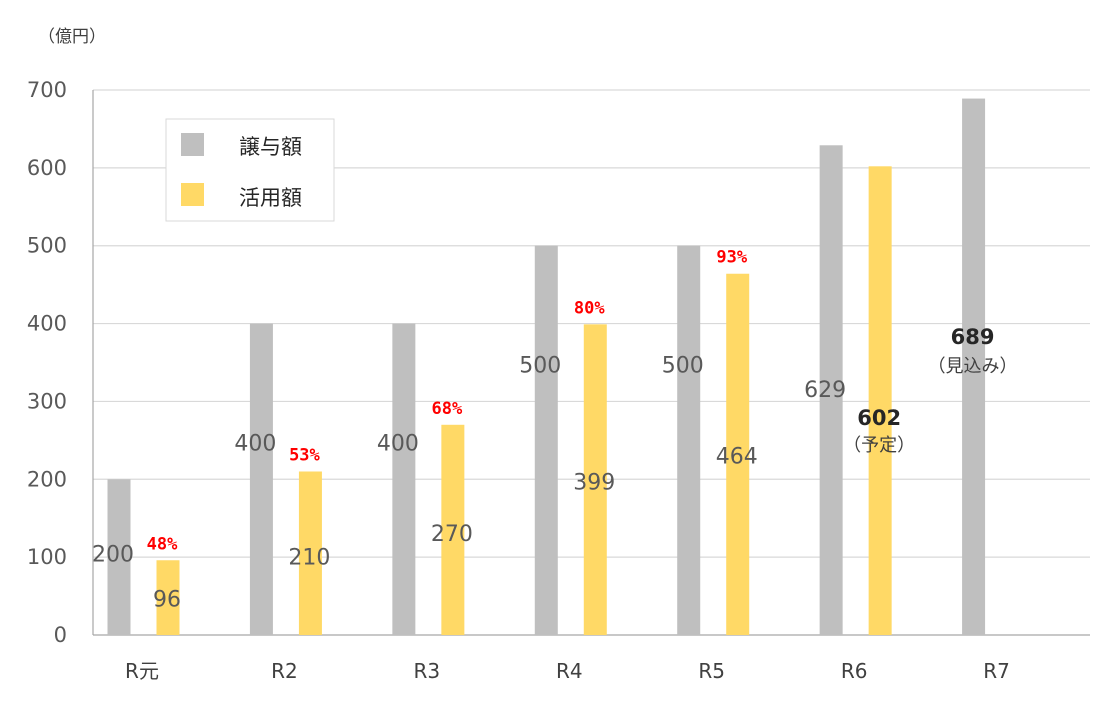 The image size is (1106, 724). Describe the element at coordinates (47, 168) in the screenshot. I see `y-tick-label: 600` at that location.